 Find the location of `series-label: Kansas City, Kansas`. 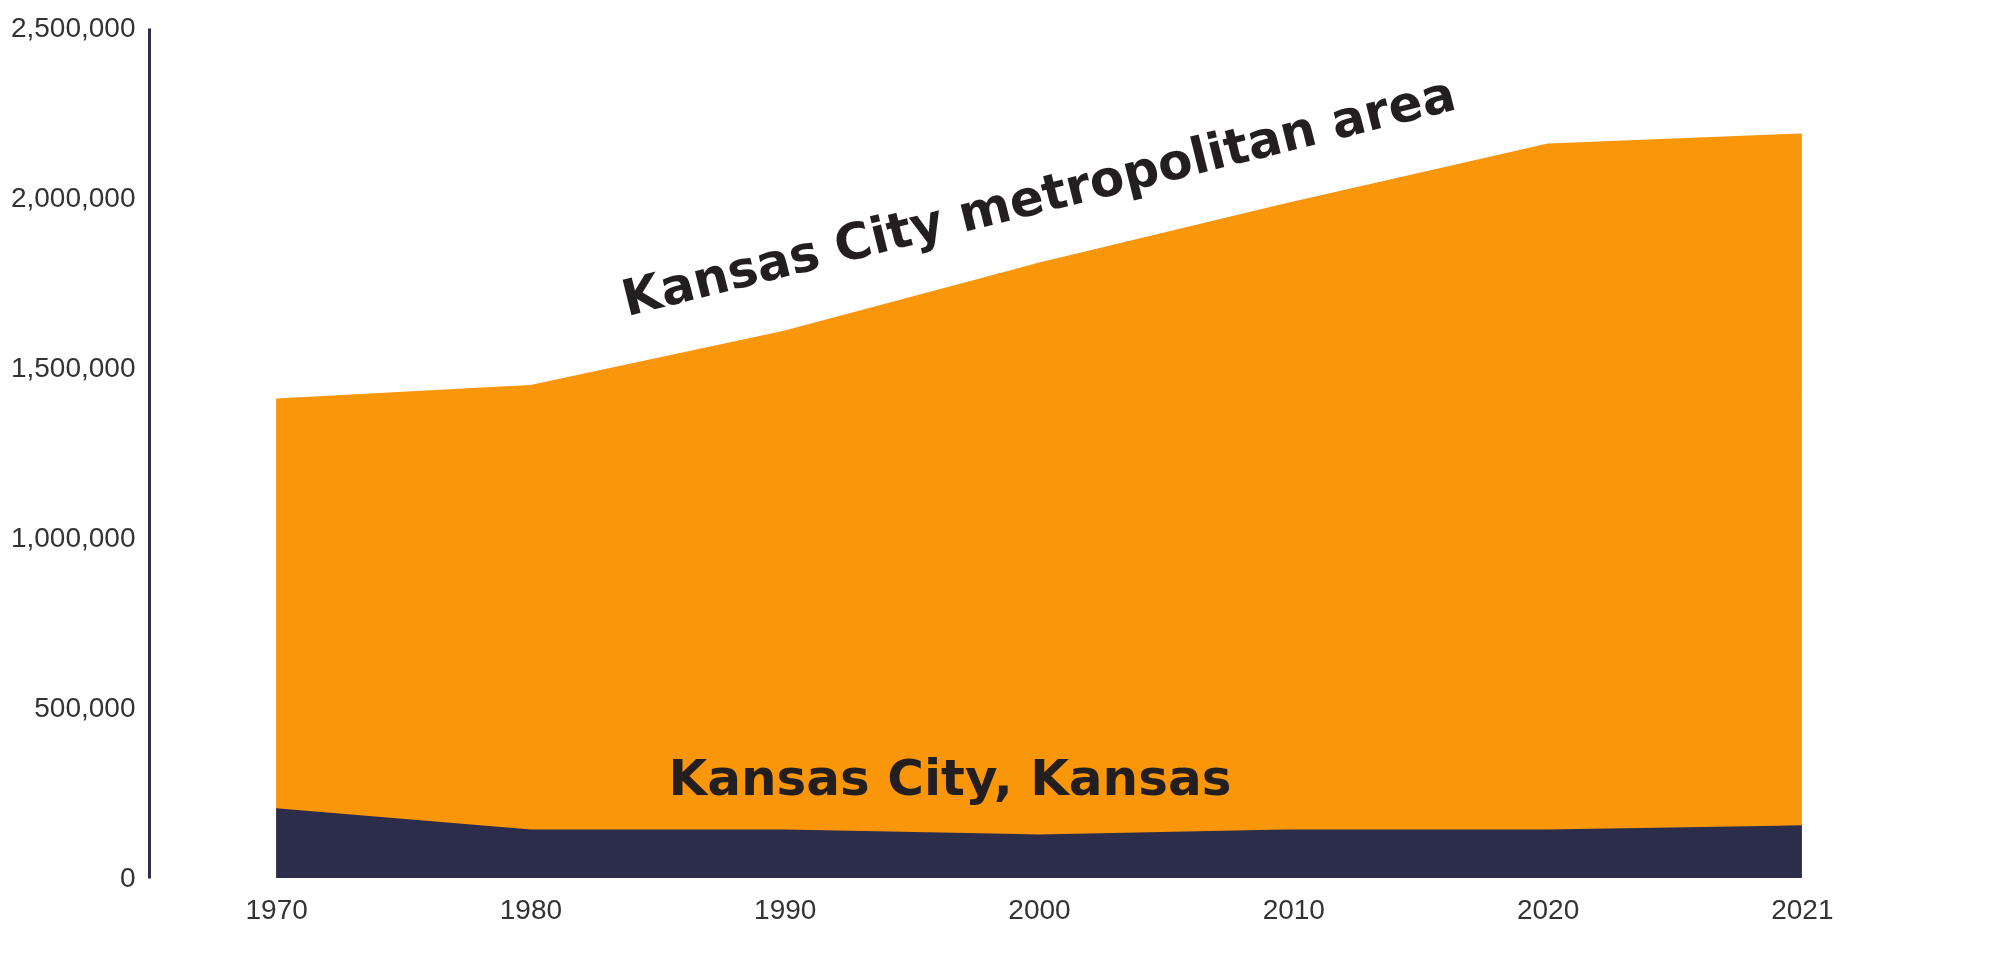

series-label: Kansas City, Kansas is located at coordinates (950, 778).